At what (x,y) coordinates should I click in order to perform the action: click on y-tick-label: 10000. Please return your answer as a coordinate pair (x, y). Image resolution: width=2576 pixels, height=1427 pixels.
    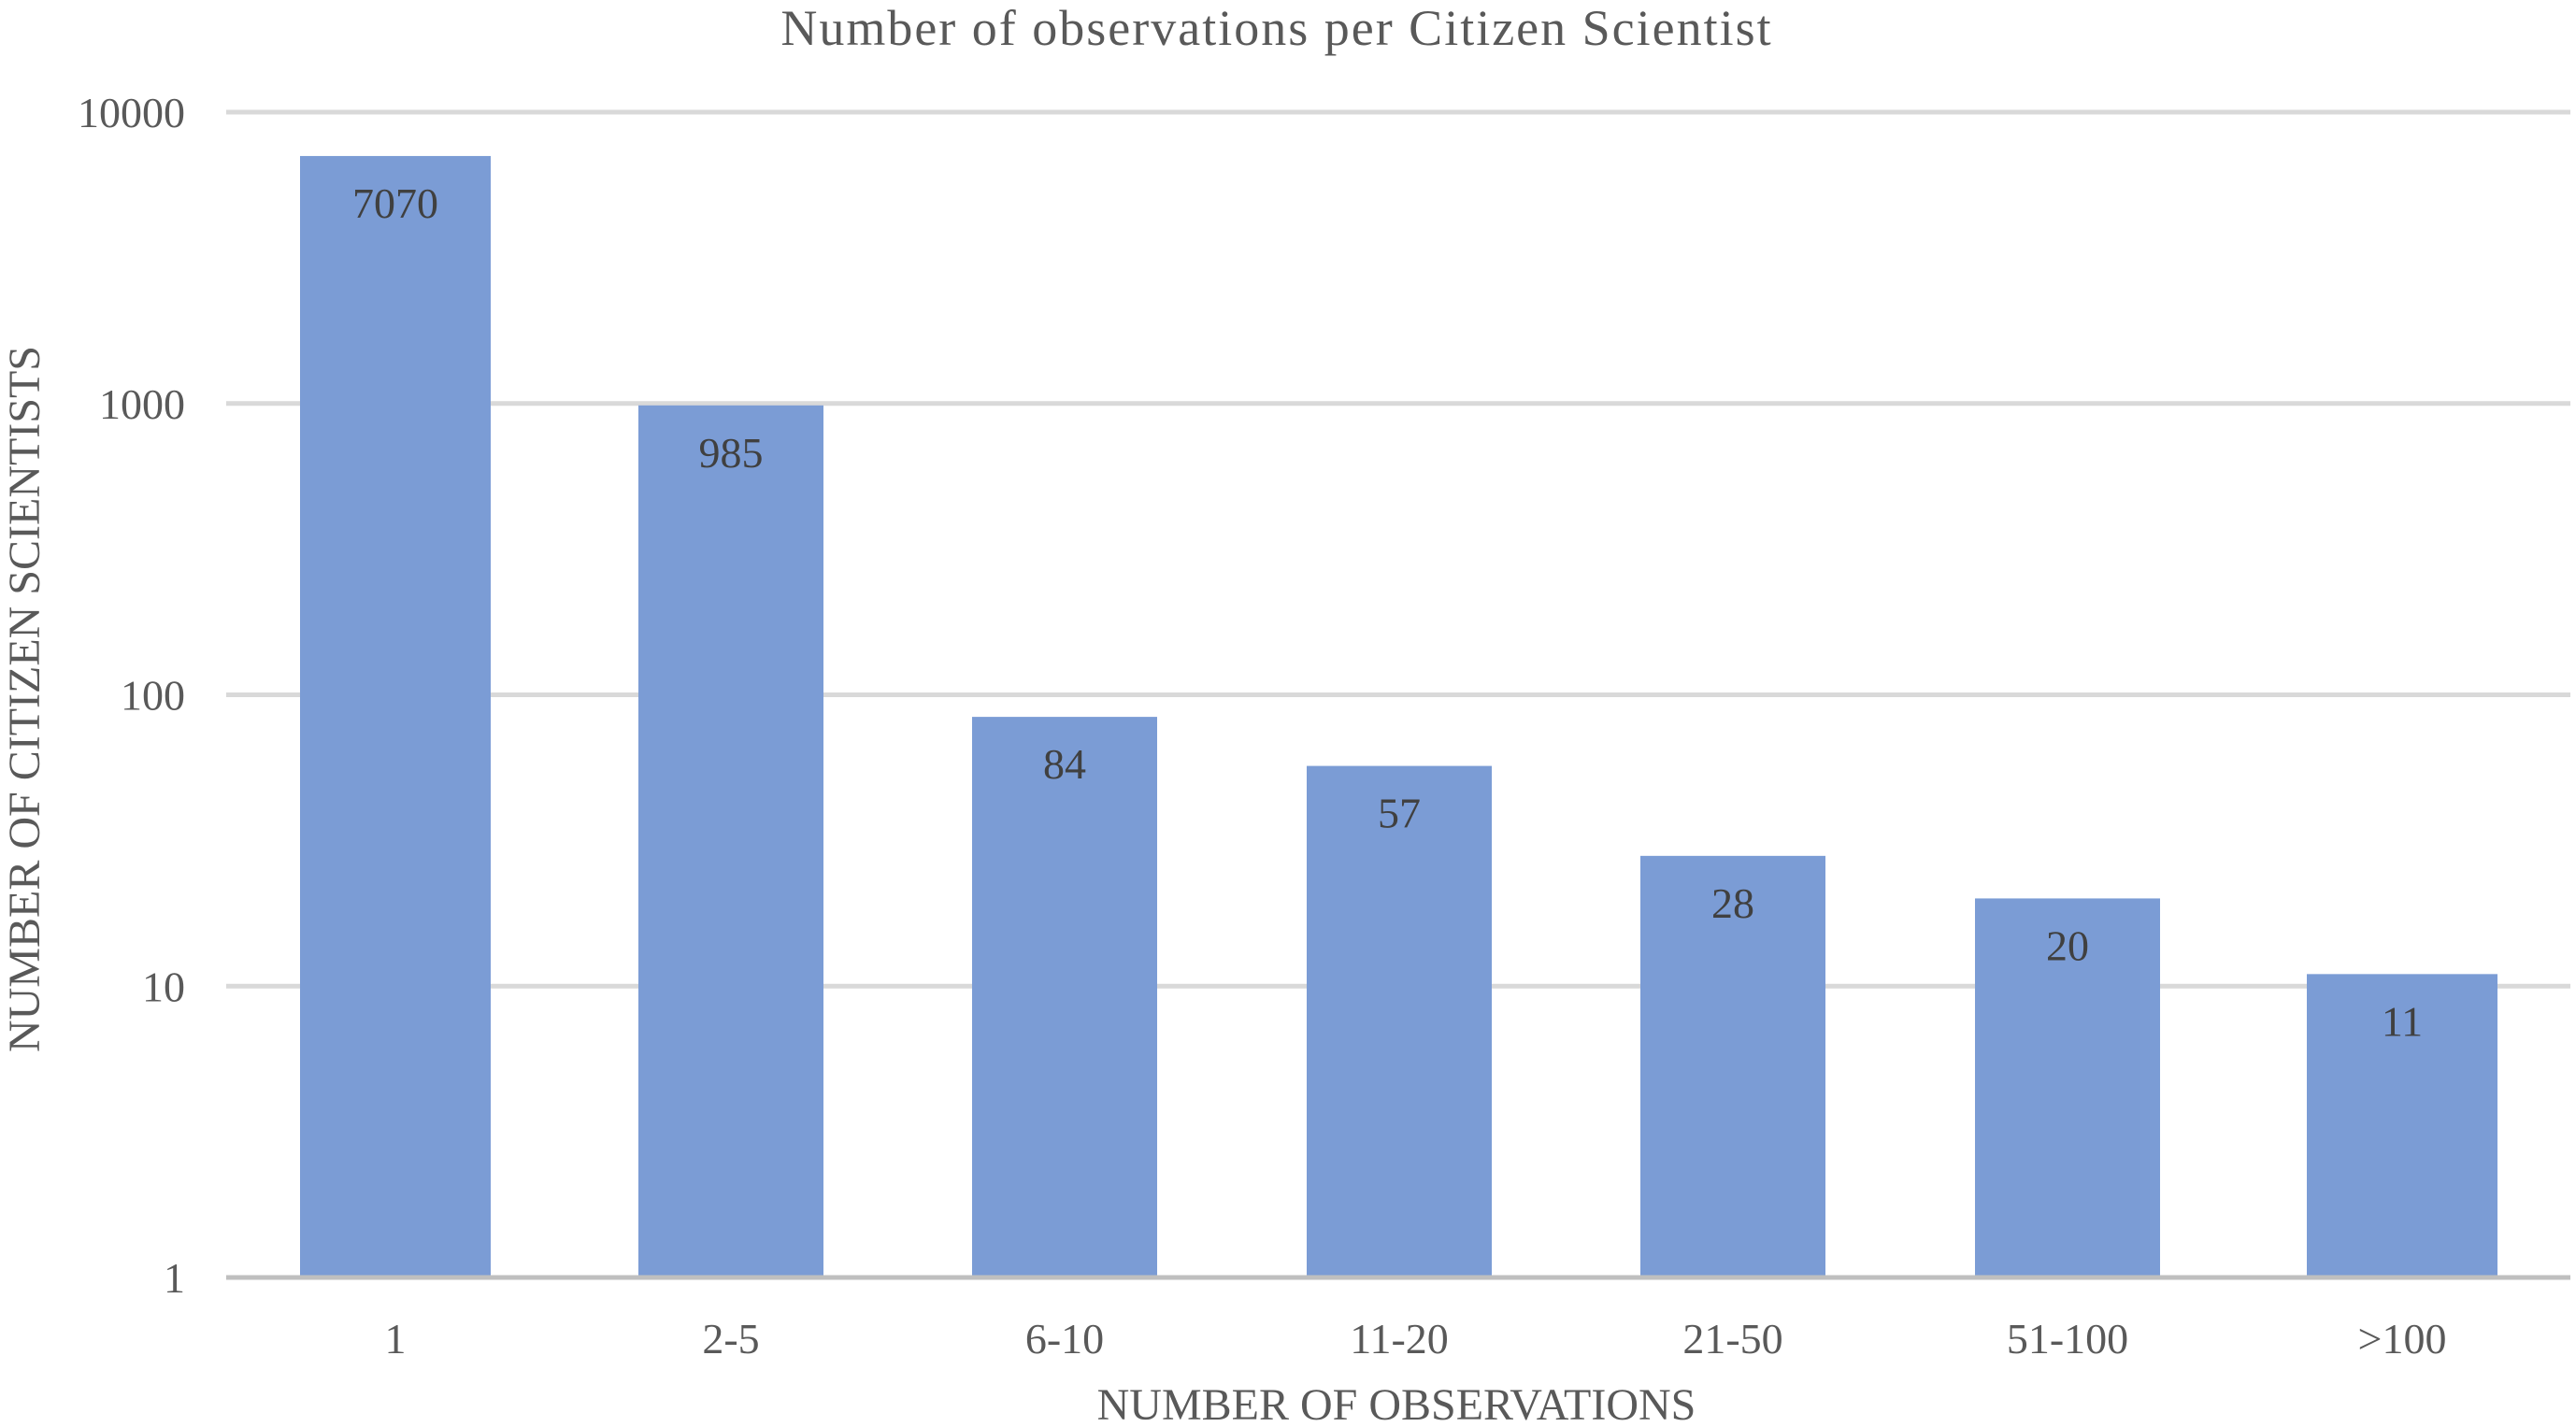
    Looking at the image, I should click on (131, 112).